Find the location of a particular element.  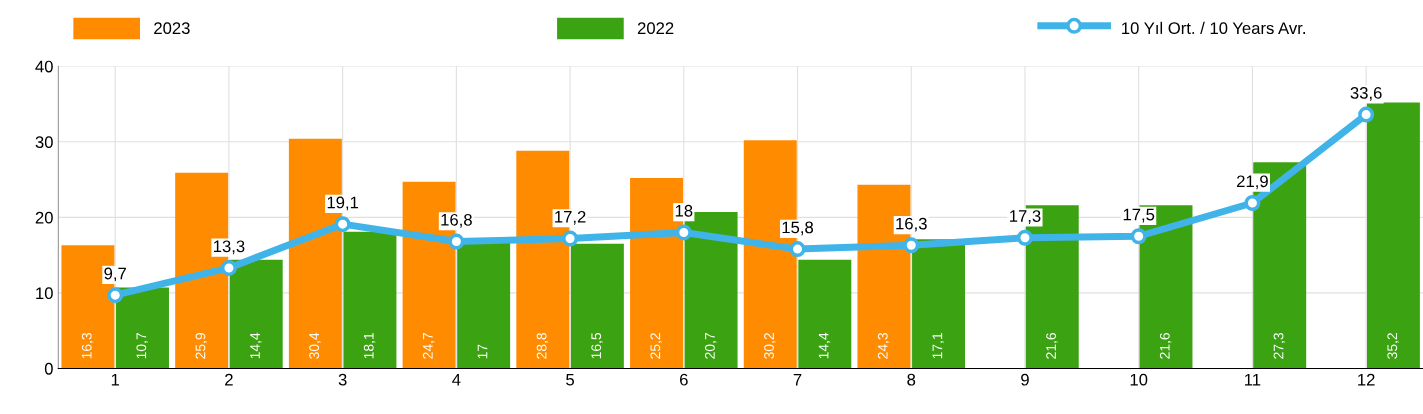

data-label: 25,2 is located at coordinates (656, 346).